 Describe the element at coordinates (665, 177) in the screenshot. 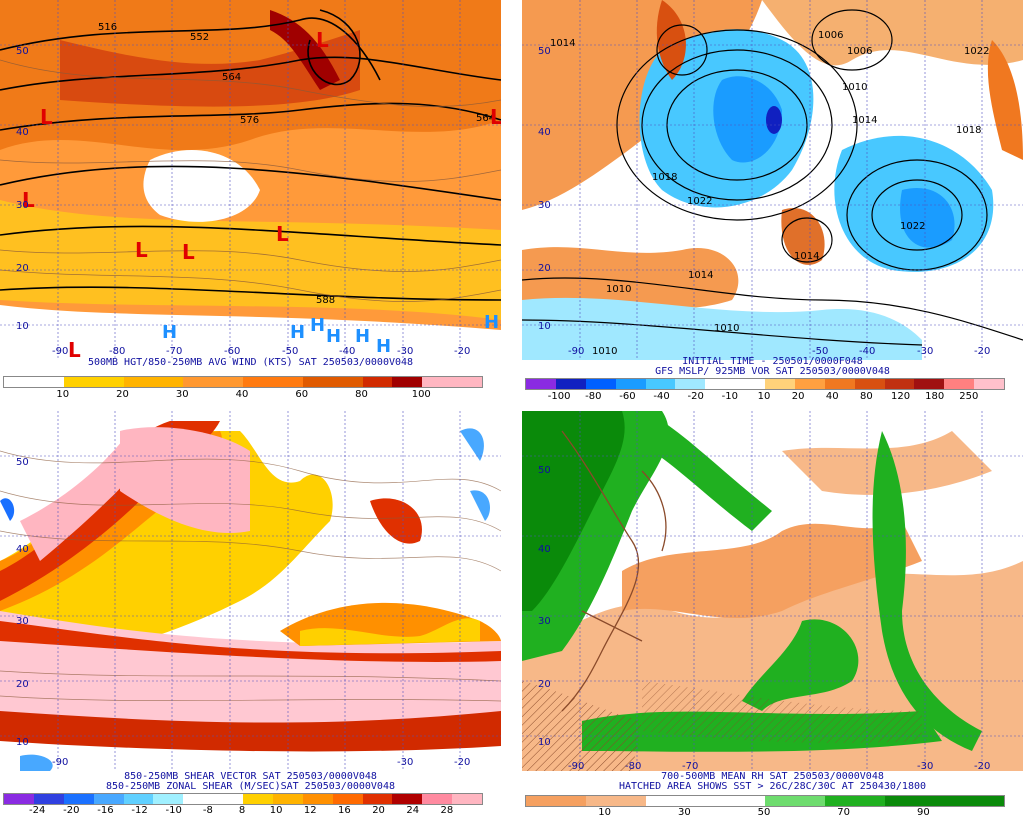

I see `isobar-label: 1018` at that location.